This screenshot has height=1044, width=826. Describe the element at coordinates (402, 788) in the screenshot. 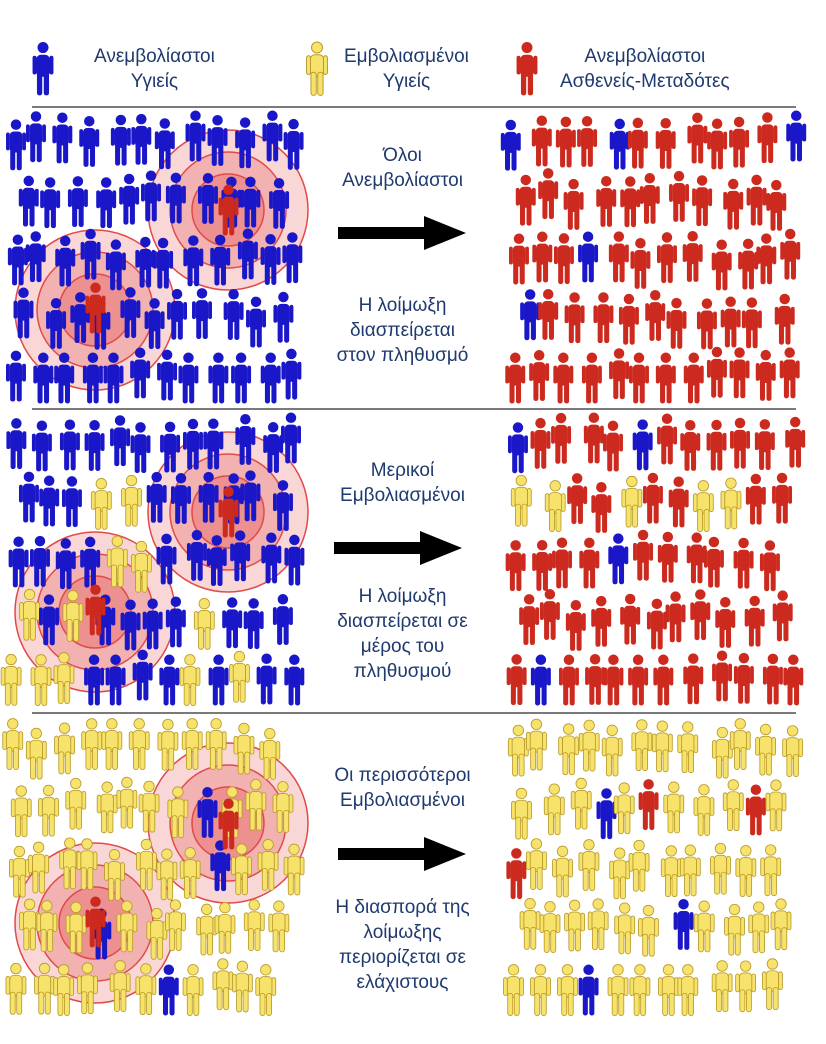

I see `row-3-caption: Οι περισσότεροι Εμβολιασμένοι` at that location.